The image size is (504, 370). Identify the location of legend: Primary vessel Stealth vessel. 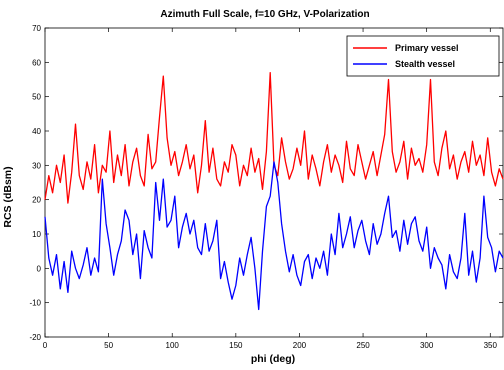
(423, 56).